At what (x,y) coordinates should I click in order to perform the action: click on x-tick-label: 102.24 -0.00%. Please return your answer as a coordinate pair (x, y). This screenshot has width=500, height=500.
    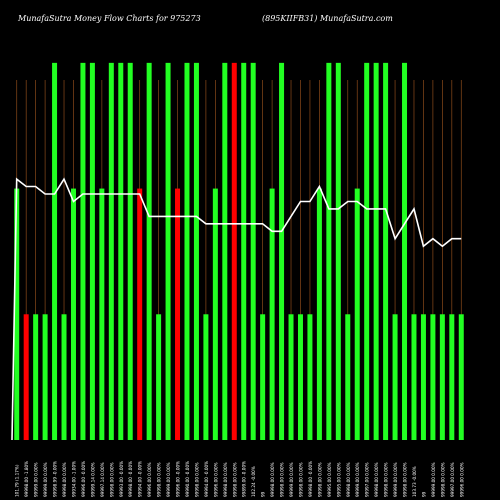
    Looking at the image, I should click on (253, 481).